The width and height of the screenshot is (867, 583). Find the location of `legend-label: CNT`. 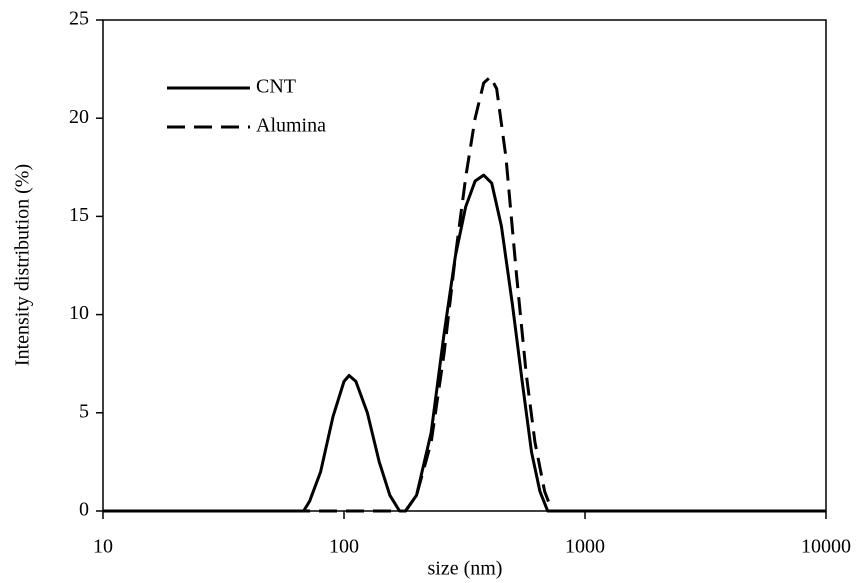

legend-label: CNT is located at coordinates (276, 87).